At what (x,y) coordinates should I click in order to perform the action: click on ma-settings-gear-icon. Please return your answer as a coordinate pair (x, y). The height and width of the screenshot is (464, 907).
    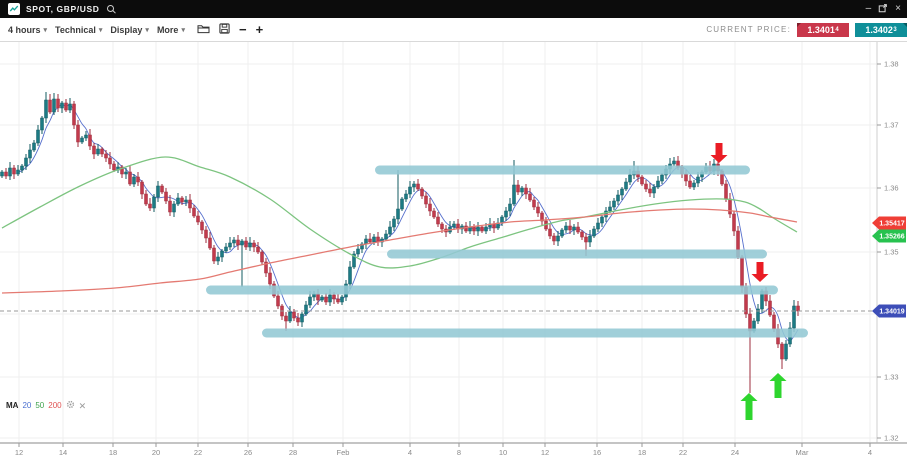
    Looking at the image, I should click on (70, 405).